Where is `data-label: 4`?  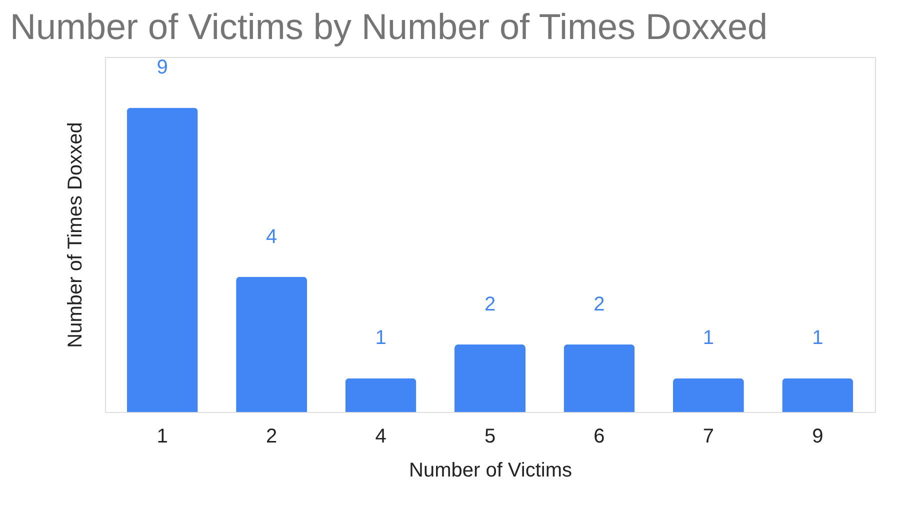
data-label: 4 is located at coordinates (272, 237).